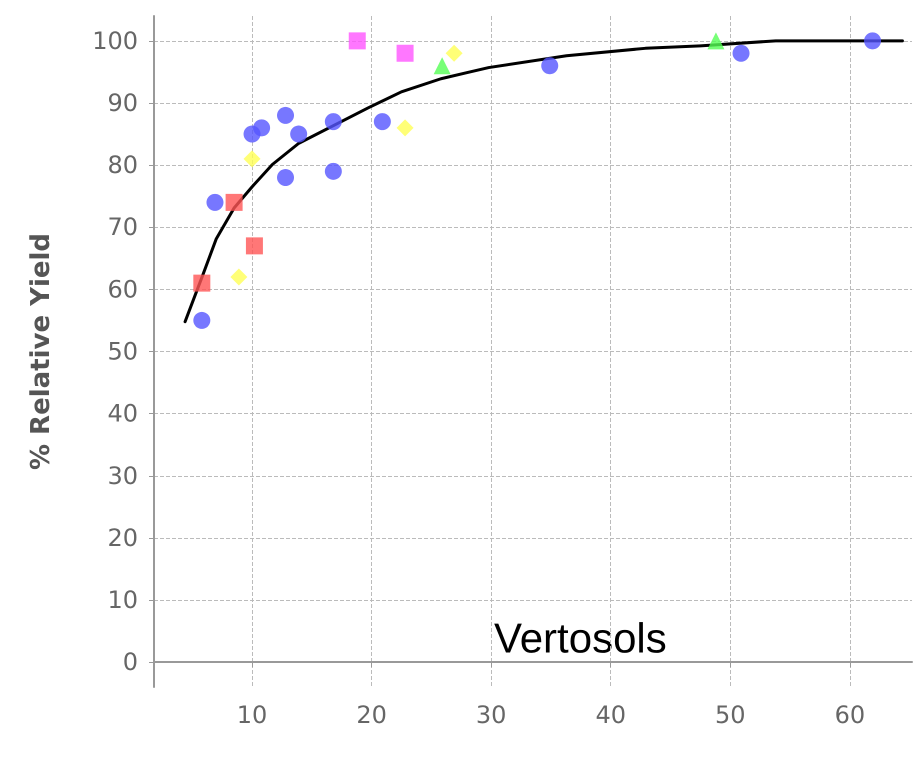 The height and width of the screenshot is (771, 922). Describe the element at coordinates (580, 638) in the screenshot. I see `annotation: Vertosols` at that location.